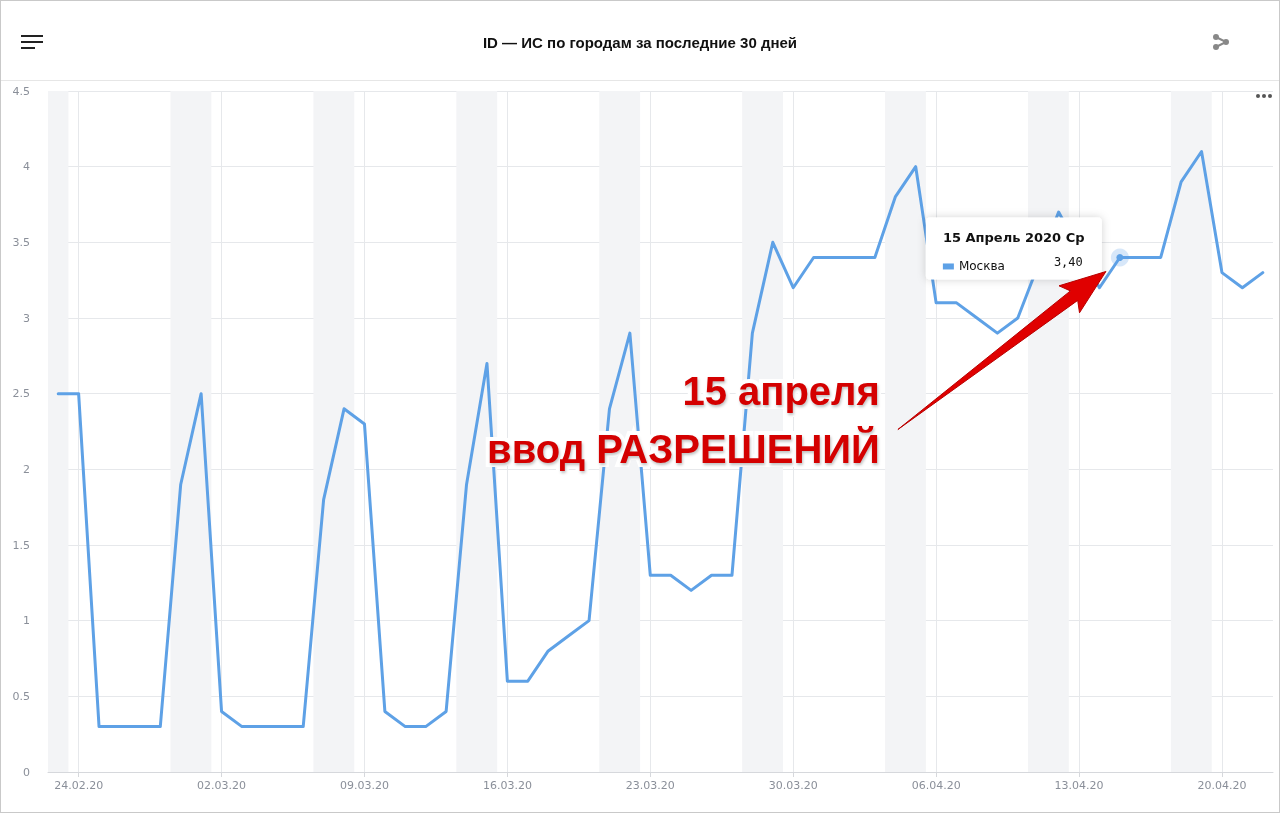 Image resolution: width=1280 pixels, height=813 pixels. I want to click on y-tick-label: 3, so click(26, 318).